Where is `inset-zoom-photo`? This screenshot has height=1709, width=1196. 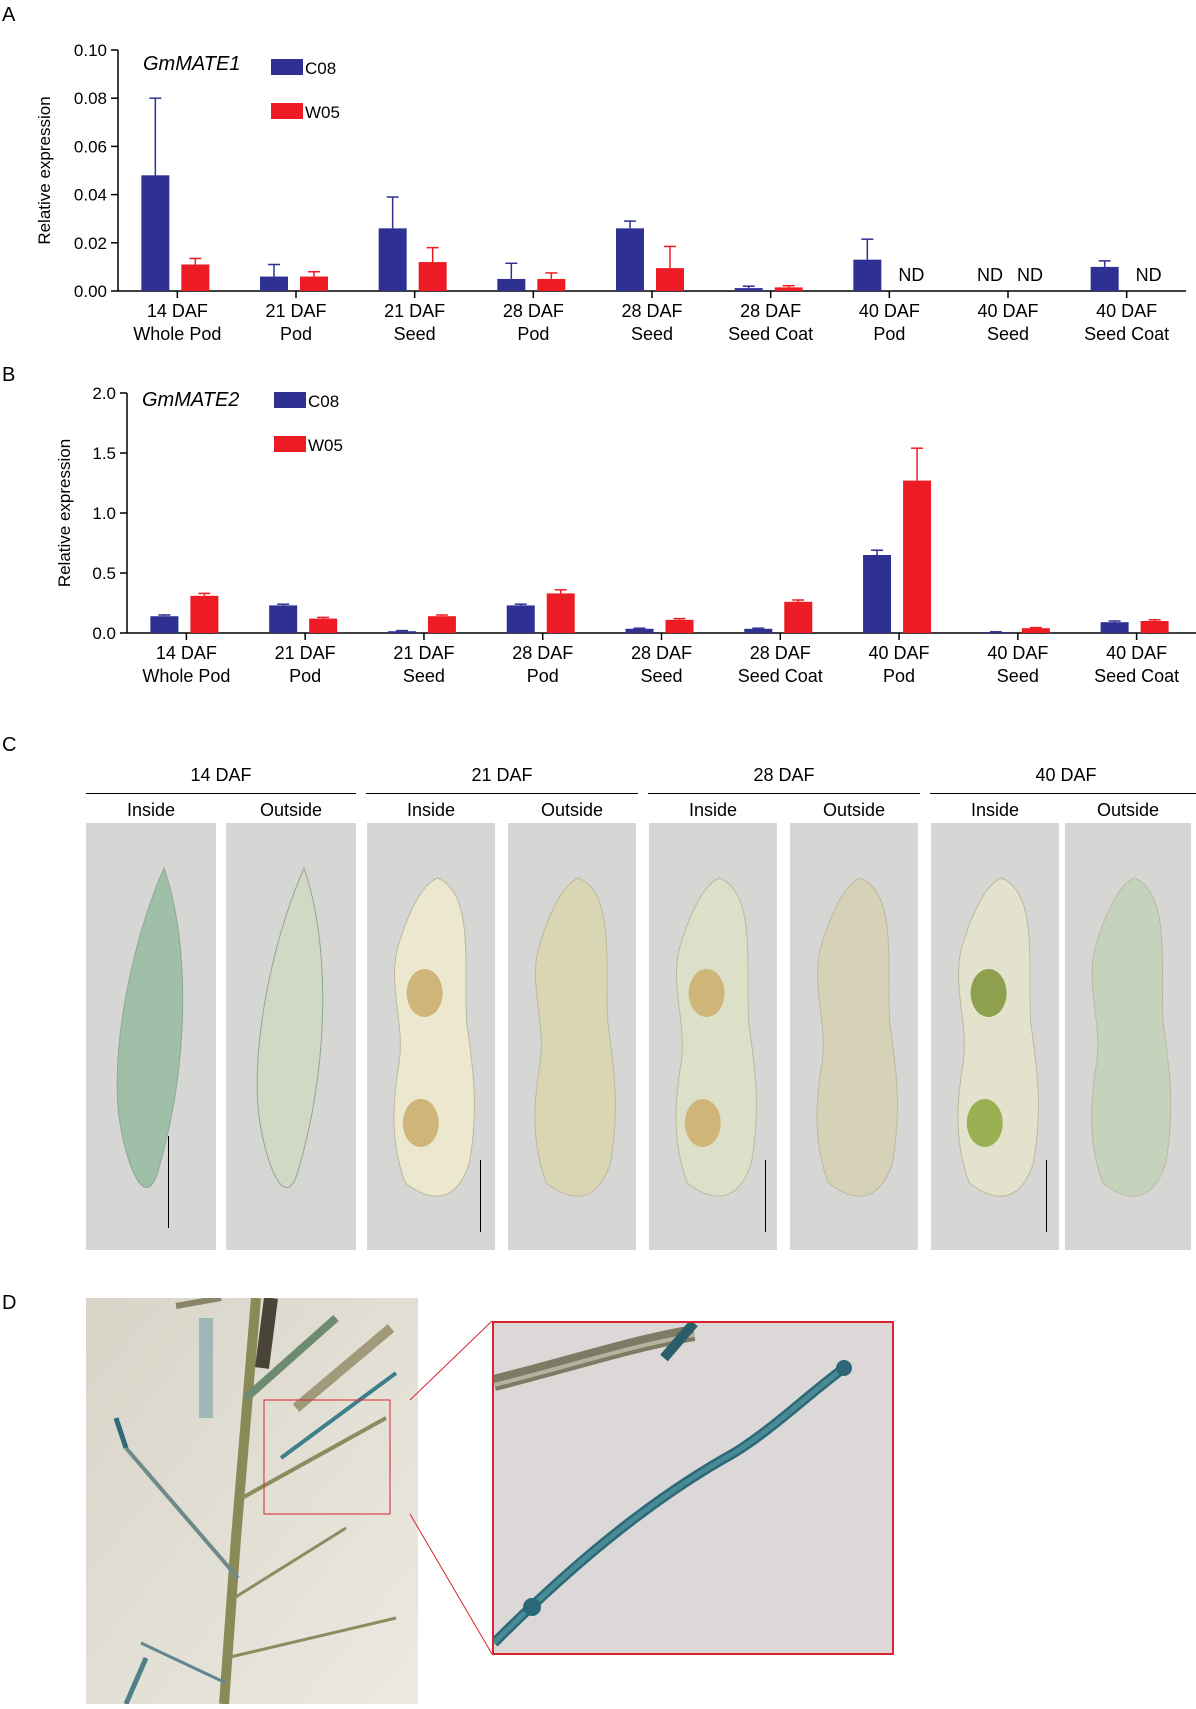 inset-zoom-photo is located at coordinates (692, 1487).